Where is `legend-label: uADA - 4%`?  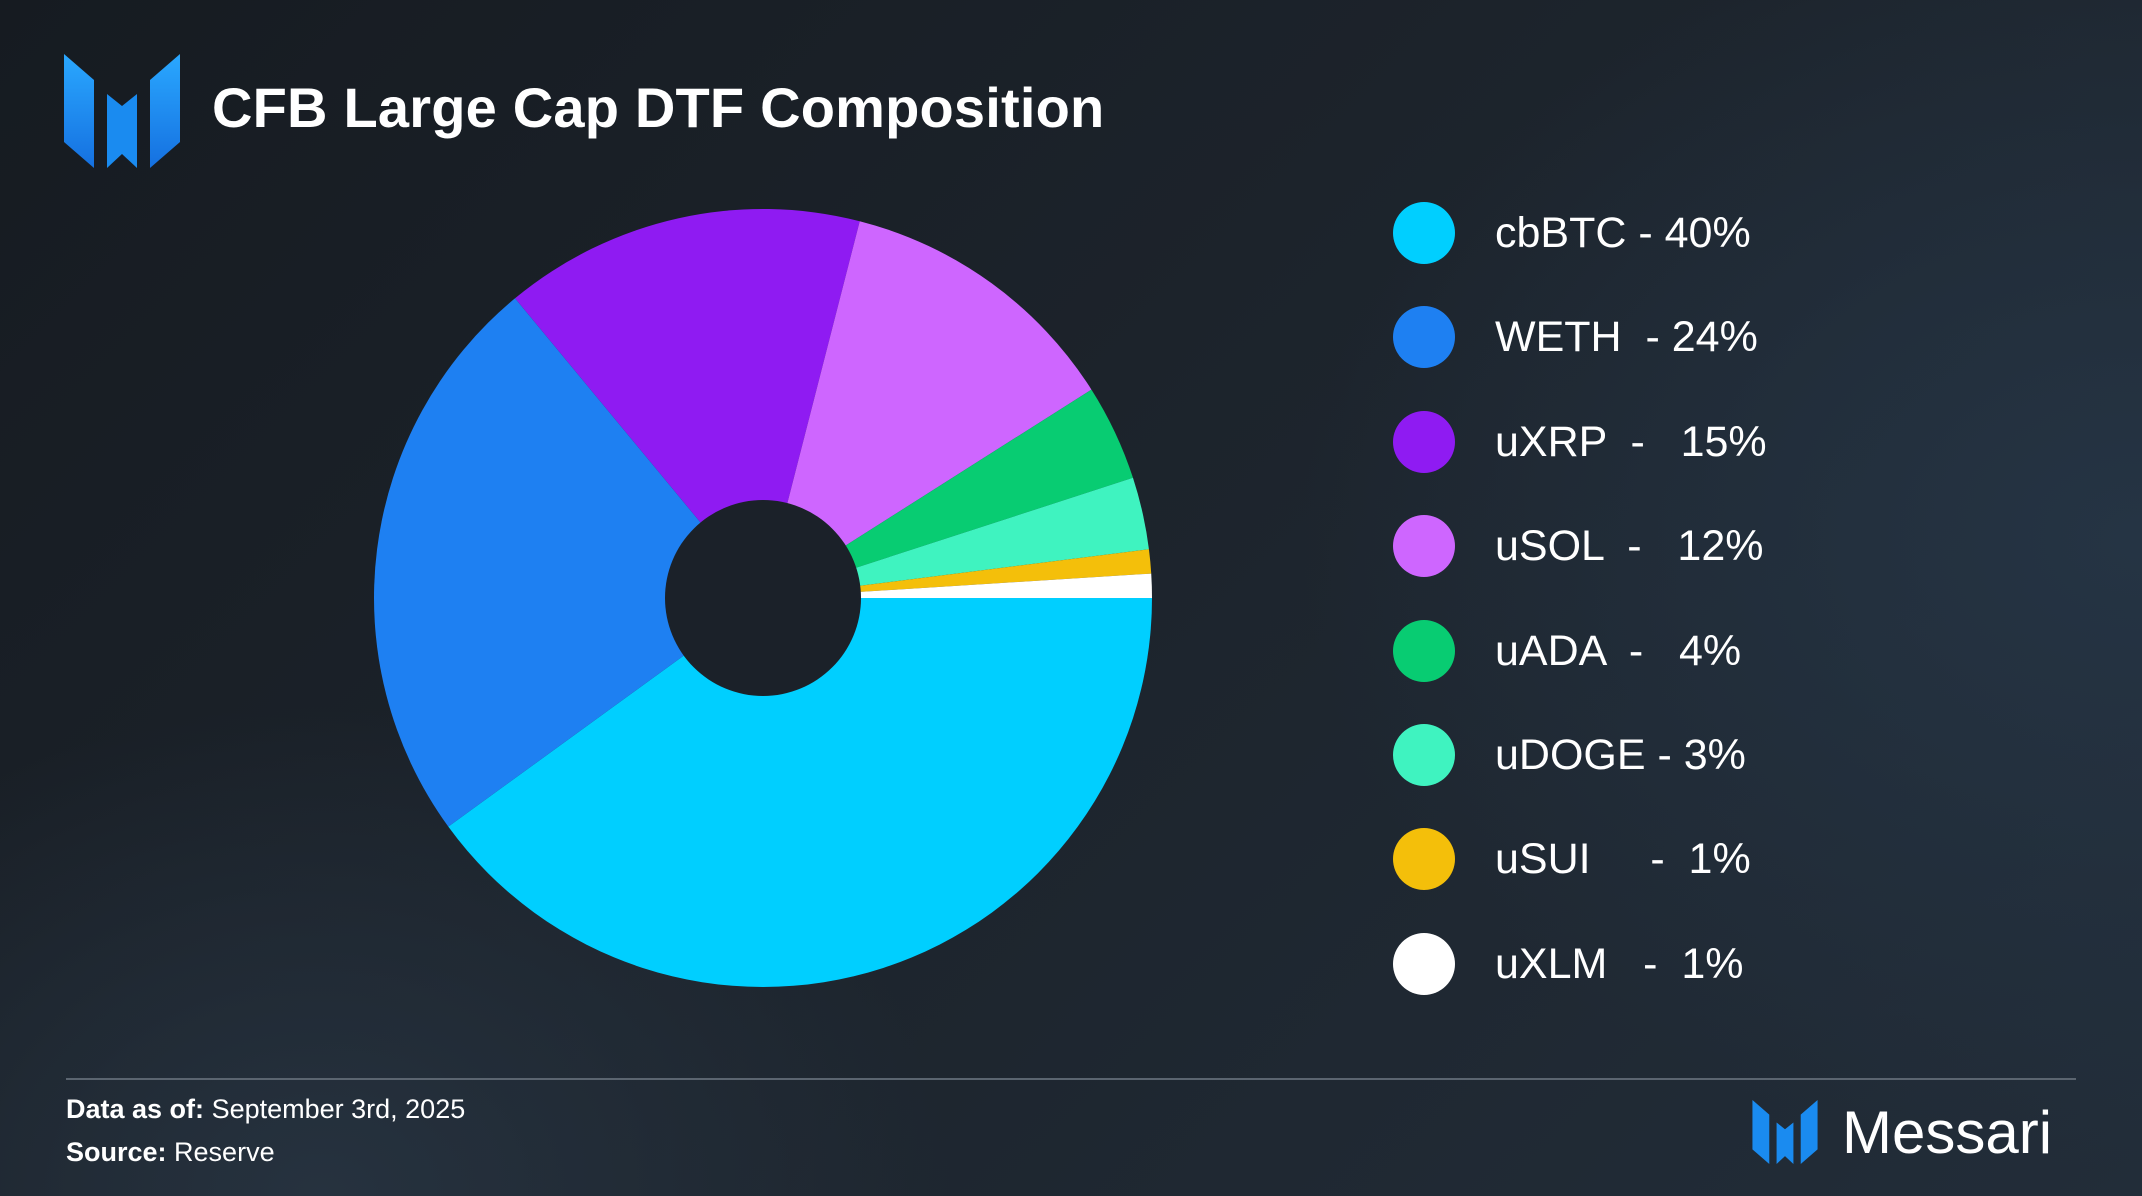
legend-label: uADA - 4% is located at coordinates (1618, 650).